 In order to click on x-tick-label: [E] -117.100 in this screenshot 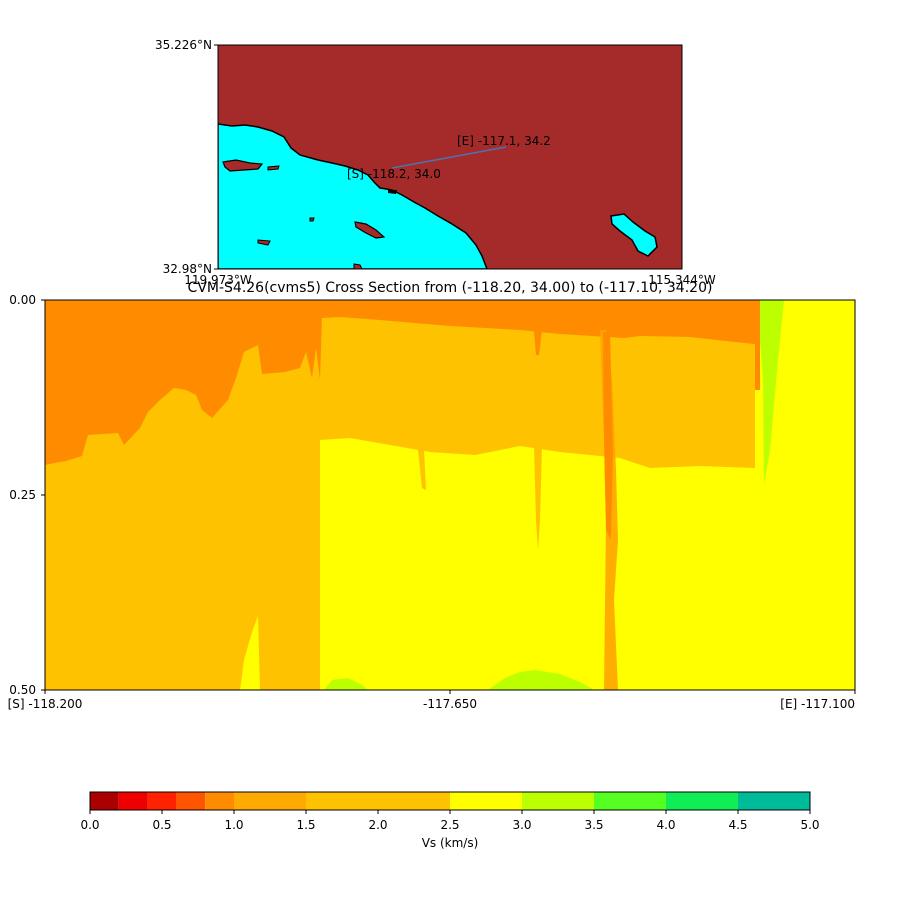, I will do `click(817, 704)`.